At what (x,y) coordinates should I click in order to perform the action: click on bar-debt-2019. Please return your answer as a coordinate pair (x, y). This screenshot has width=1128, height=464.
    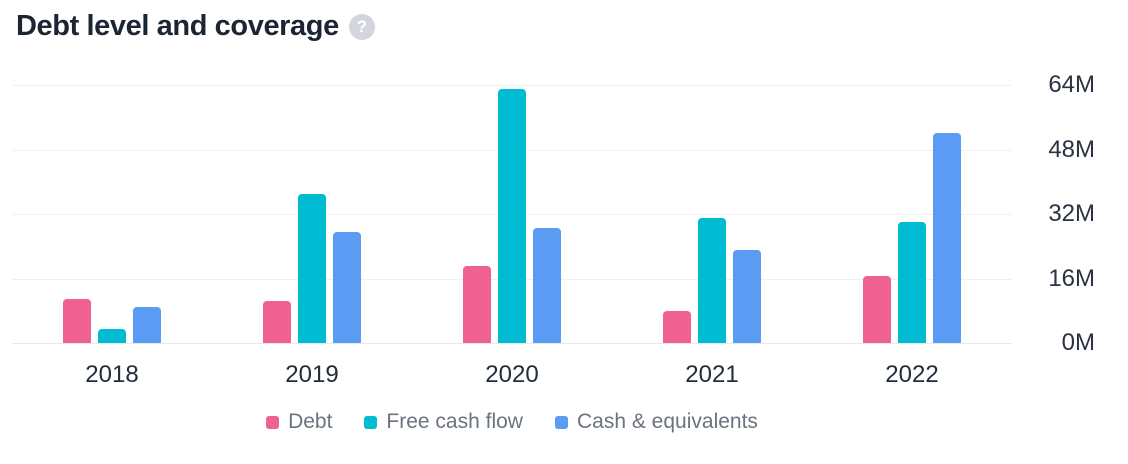
    Looking at the image, I should click on (277, 321).